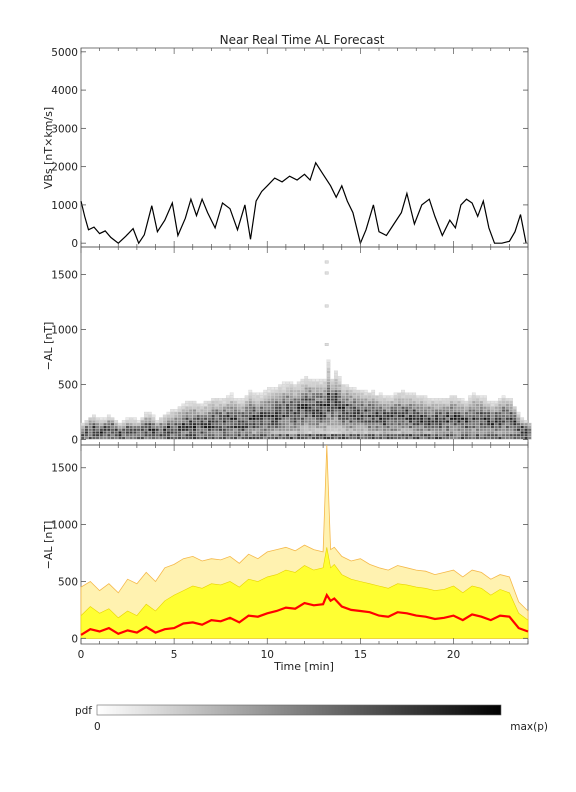  Describe the element at coordinates (64, 331) in the screenshot. I see `ytick-label: 1000` at that location.